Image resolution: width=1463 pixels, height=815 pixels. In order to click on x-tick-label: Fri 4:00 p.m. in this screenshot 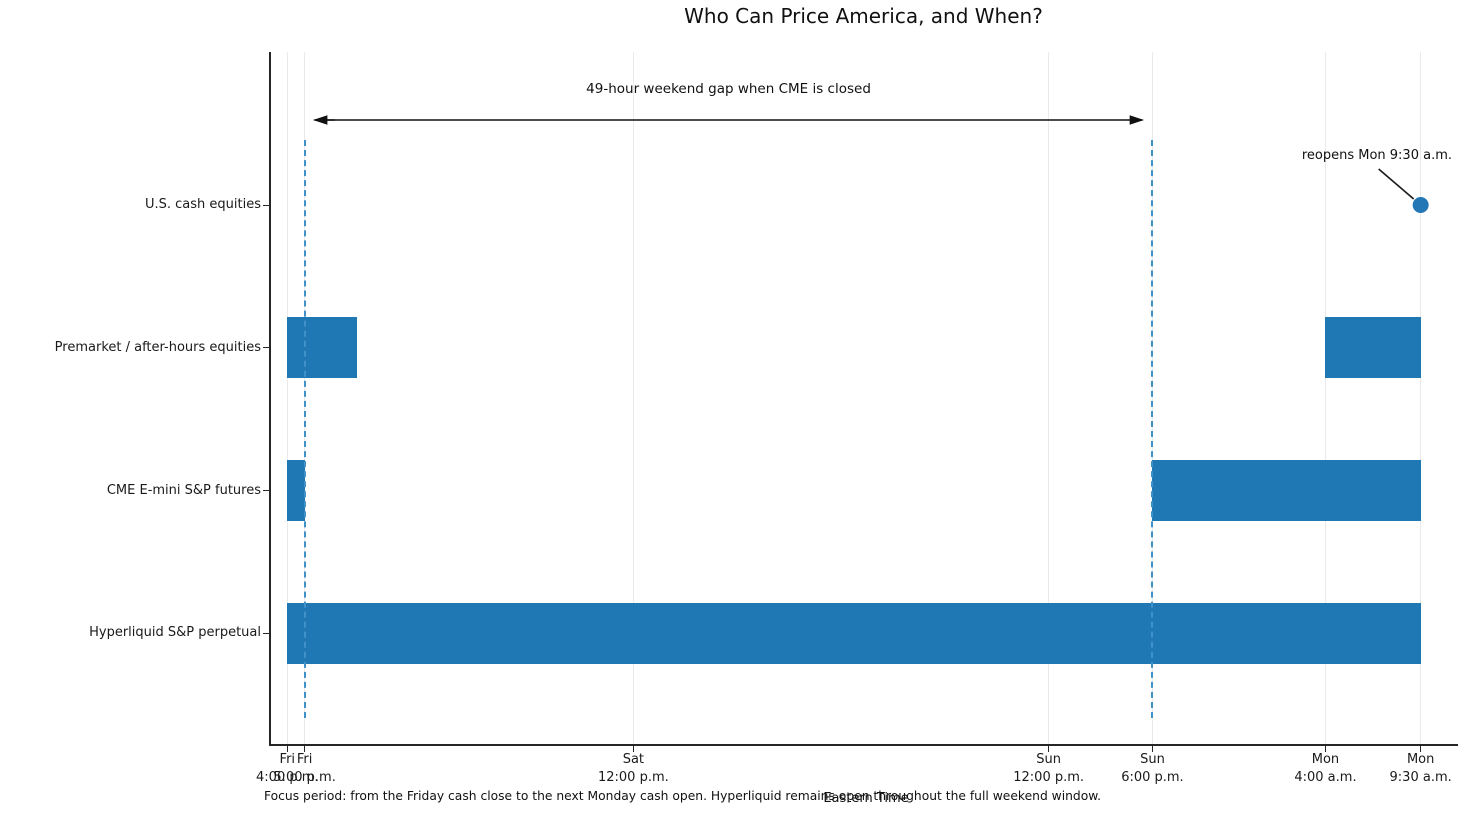, I will do `click(287, 768)`.